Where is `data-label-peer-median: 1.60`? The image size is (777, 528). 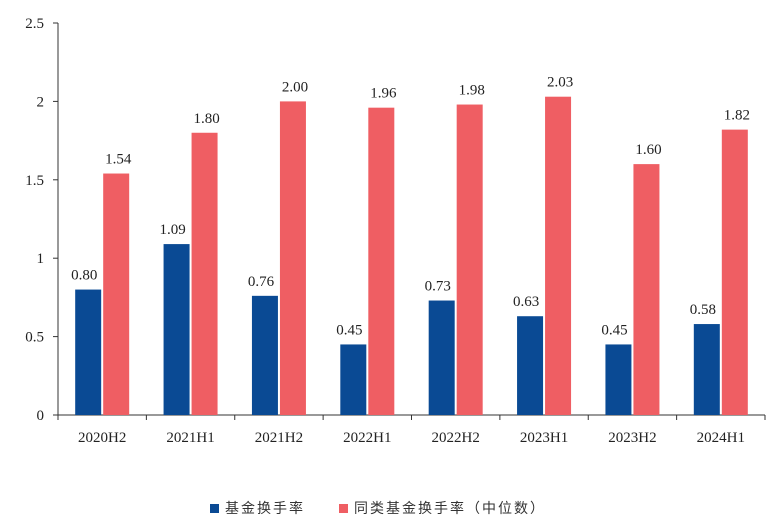
data-label-peer-median: 1.60 is located at coordinates (648, 150).